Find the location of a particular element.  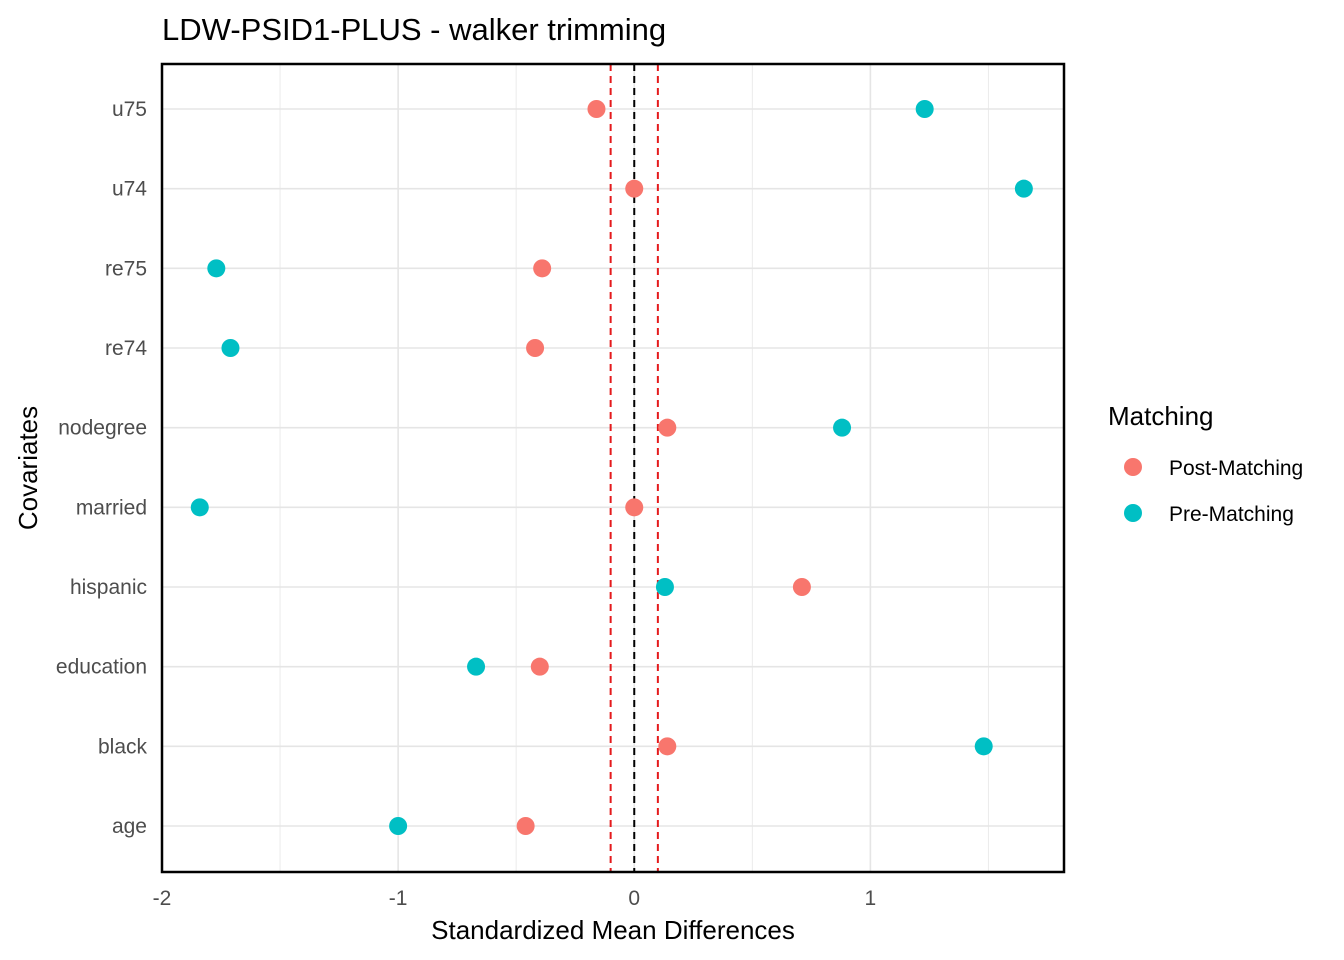

data-point-post-matching-u75 is located at coordinates (596, 109).